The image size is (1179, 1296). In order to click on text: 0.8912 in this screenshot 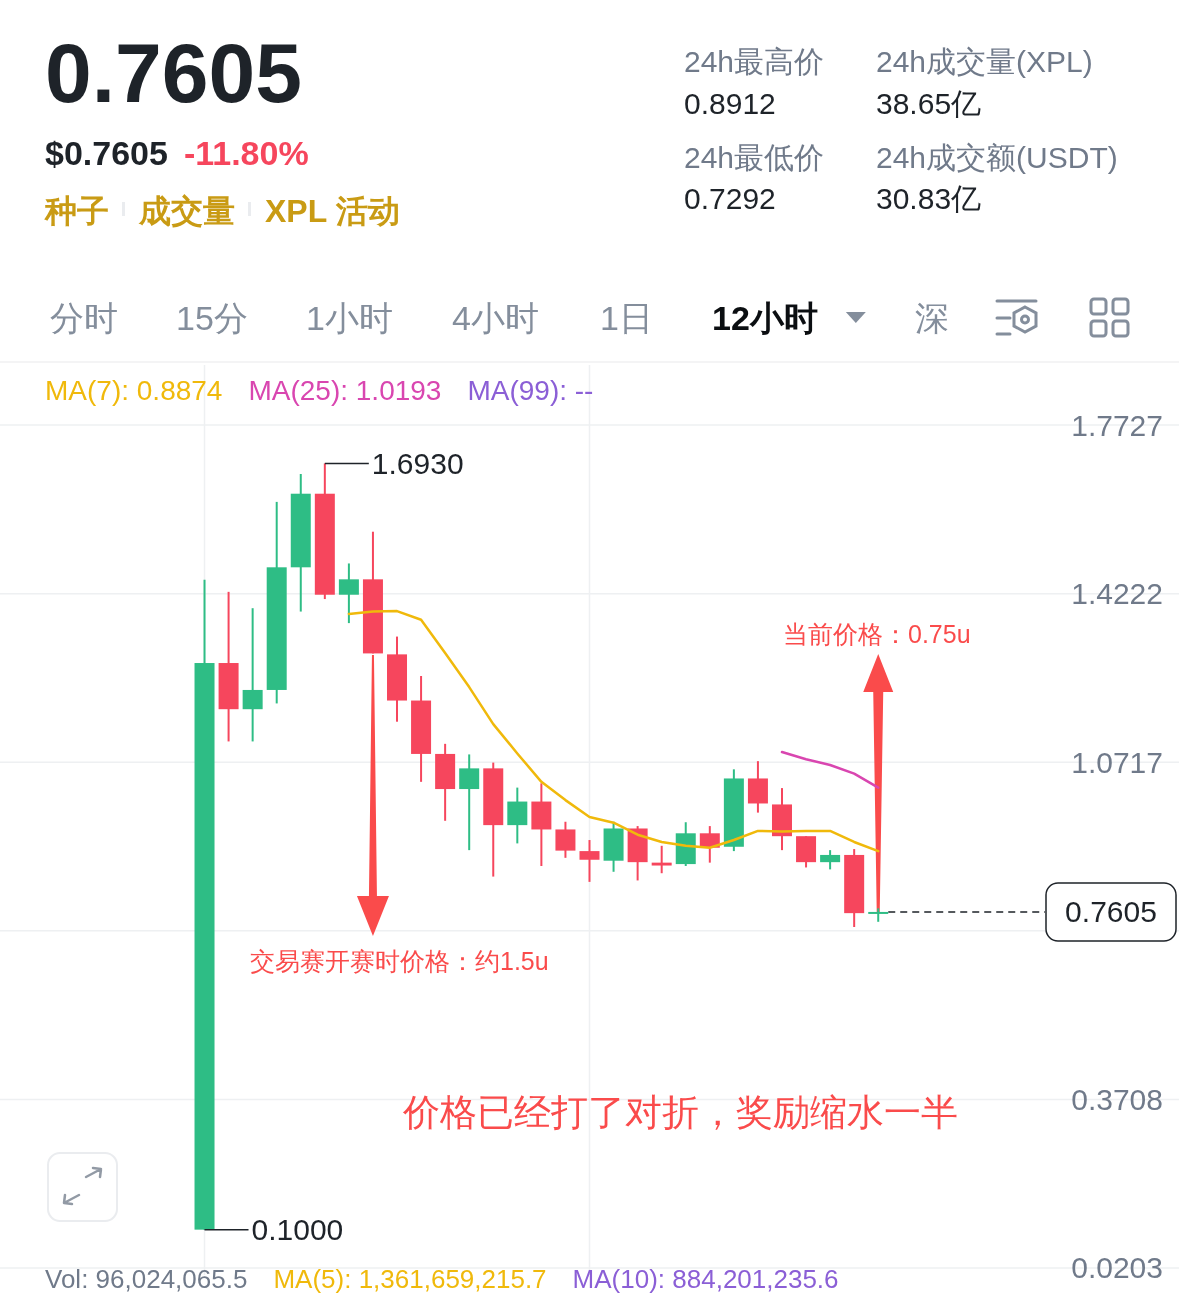, I will do `click(730, 103)`.